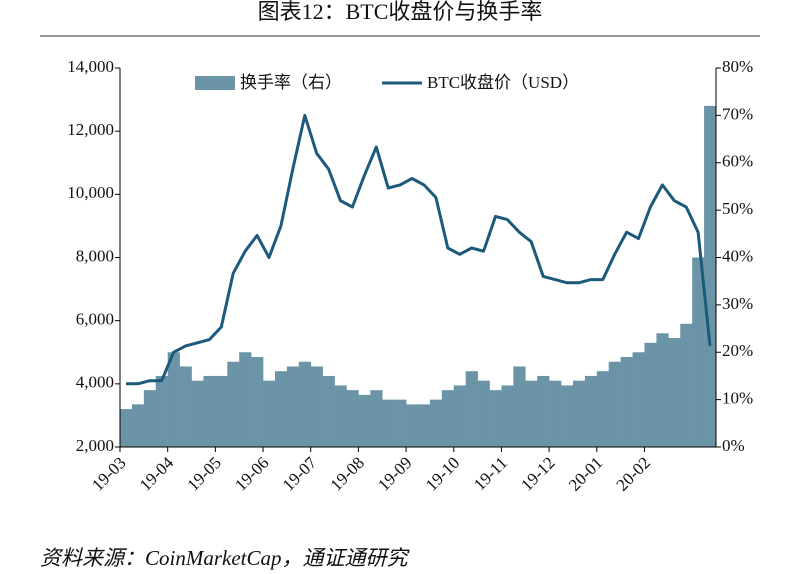  I want to click on y2-tick-label: 70%, so click(737, 113).